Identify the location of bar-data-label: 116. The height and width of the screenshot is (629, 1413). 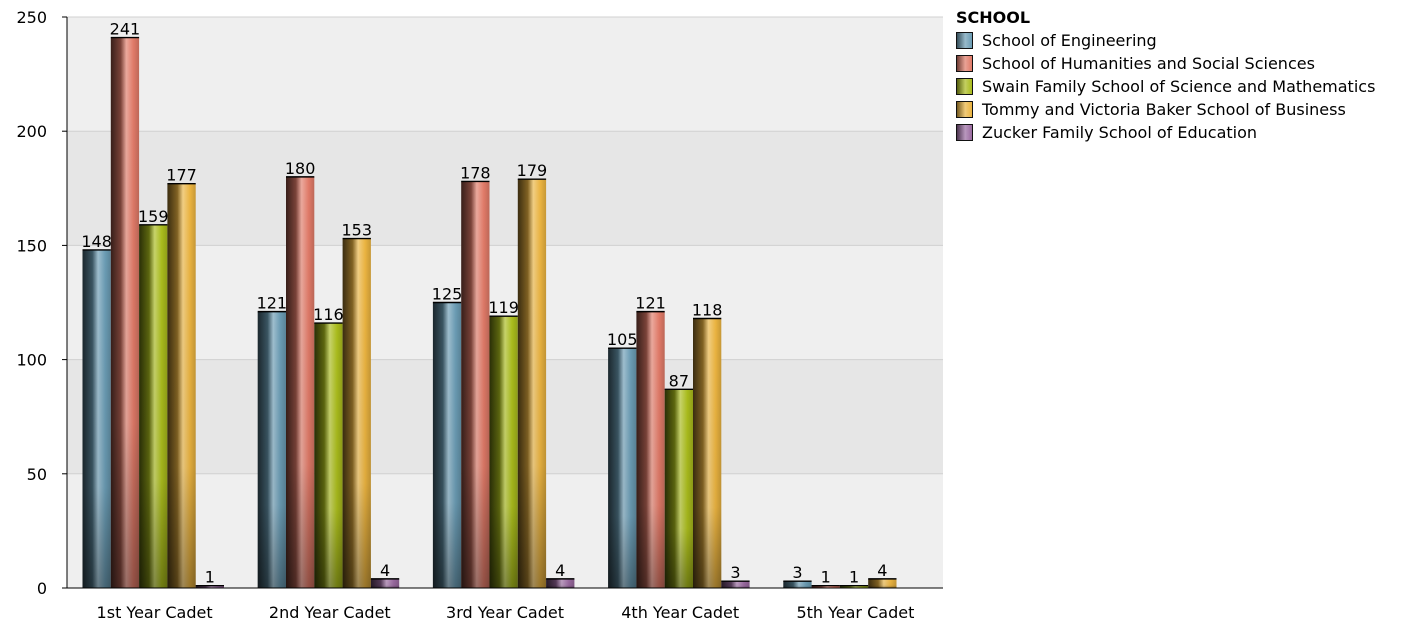
(328, 314).